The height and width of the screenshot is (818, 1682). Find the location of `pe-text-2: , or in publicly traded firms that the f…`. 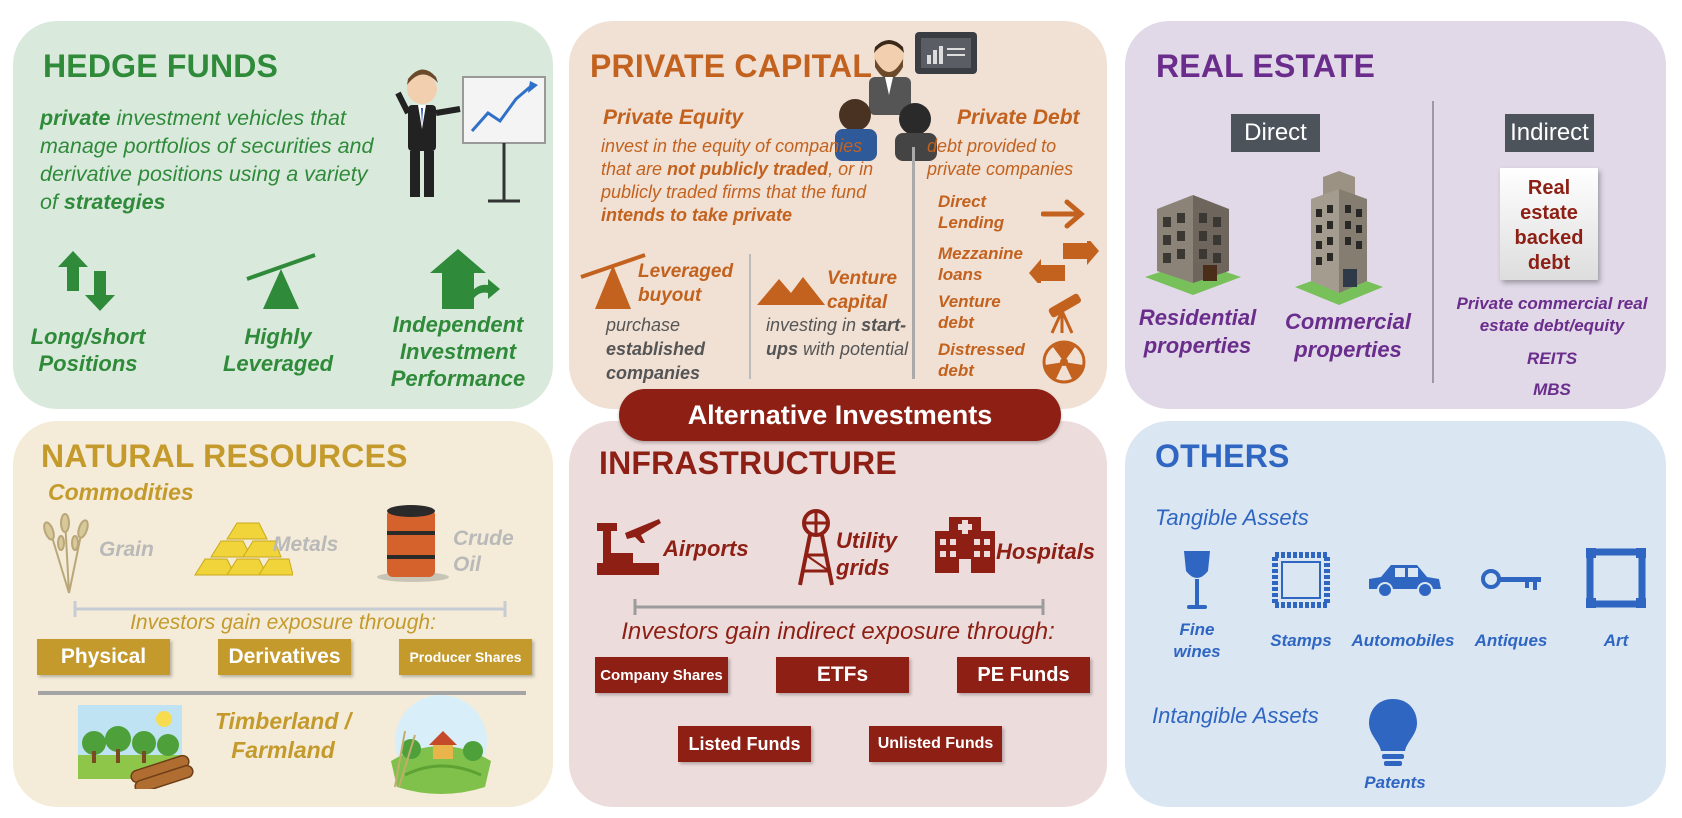

pe-text-2: , or in publicly traded firms that the f… is located at coordinates (737, 180).